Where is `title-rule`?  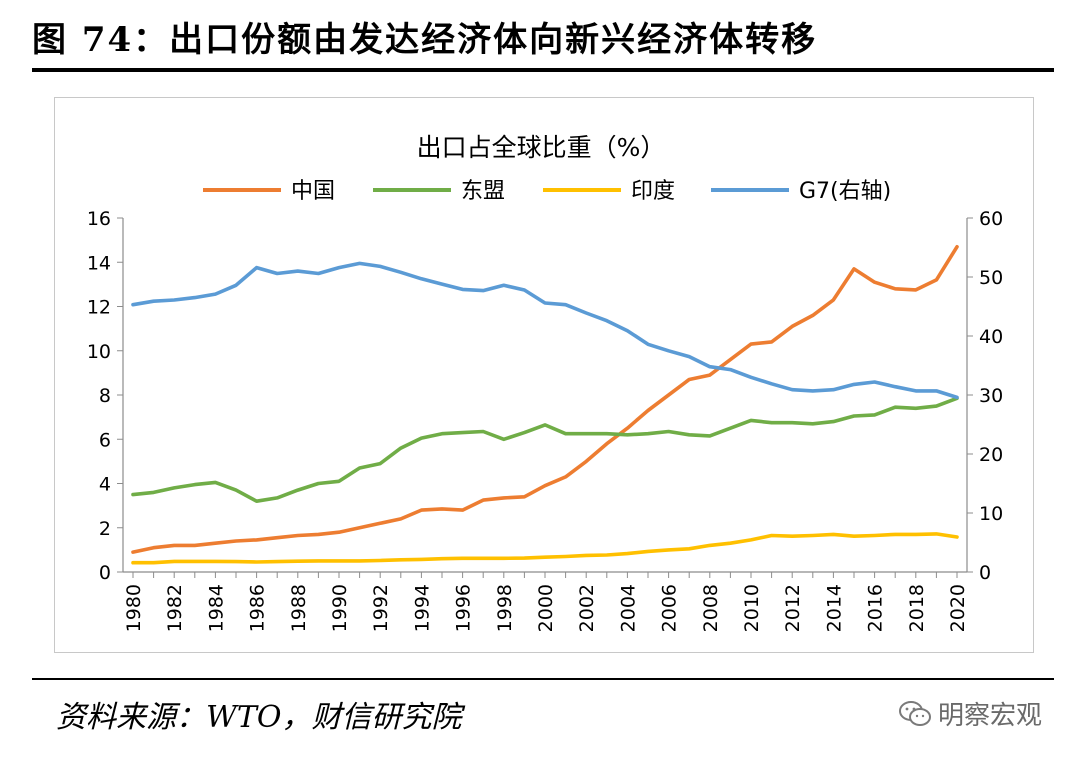 title-rule is located at coordinates (543, 70).